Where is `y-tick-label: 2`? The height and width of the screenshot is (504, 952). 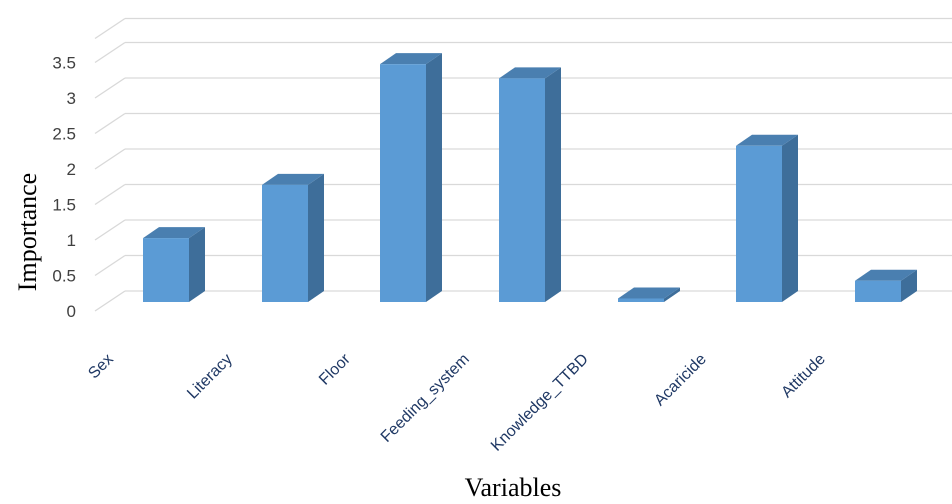
y-tick-label: 2 is located at coordinates (71, 169).